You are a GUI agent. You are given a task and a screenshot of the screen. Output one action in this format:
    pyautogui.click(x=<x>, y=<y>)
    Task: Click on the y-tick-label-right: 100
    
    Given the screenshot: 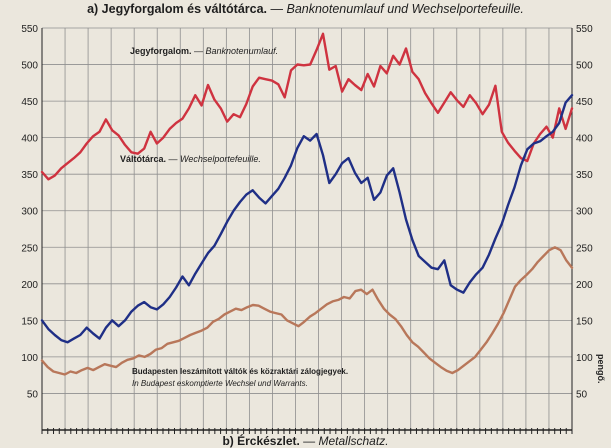 What is the action you would take?
    pyautogui.click(x=584, y=358)
    